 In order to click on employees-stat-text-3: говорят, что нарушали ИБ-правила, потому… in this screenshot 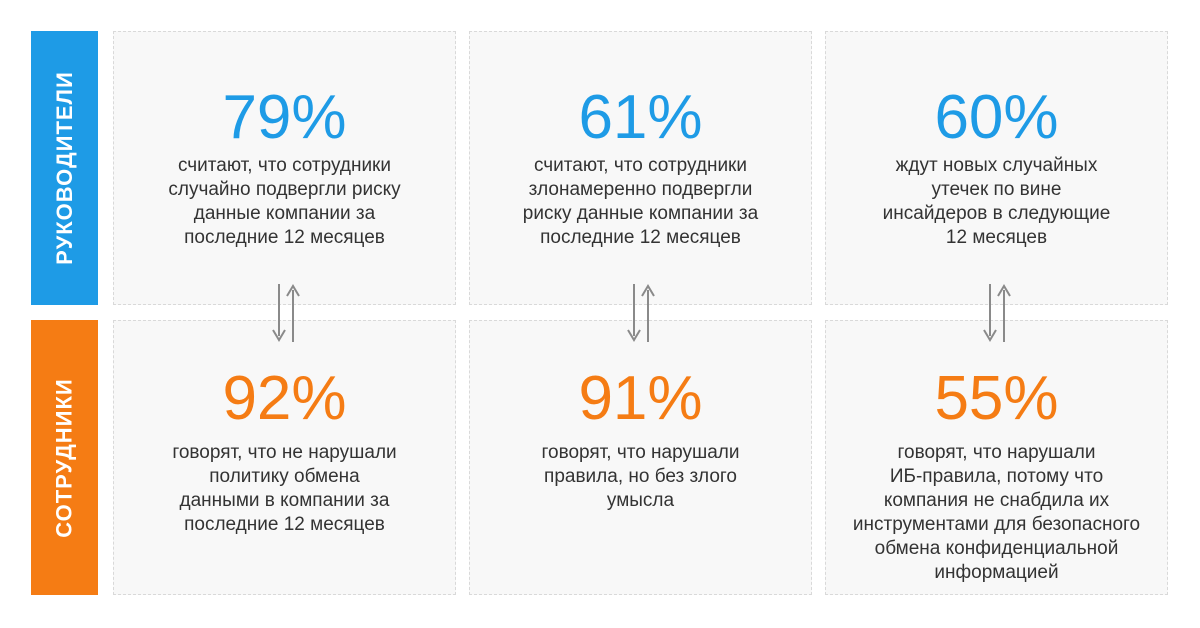, I will do `click(996, 512)`.